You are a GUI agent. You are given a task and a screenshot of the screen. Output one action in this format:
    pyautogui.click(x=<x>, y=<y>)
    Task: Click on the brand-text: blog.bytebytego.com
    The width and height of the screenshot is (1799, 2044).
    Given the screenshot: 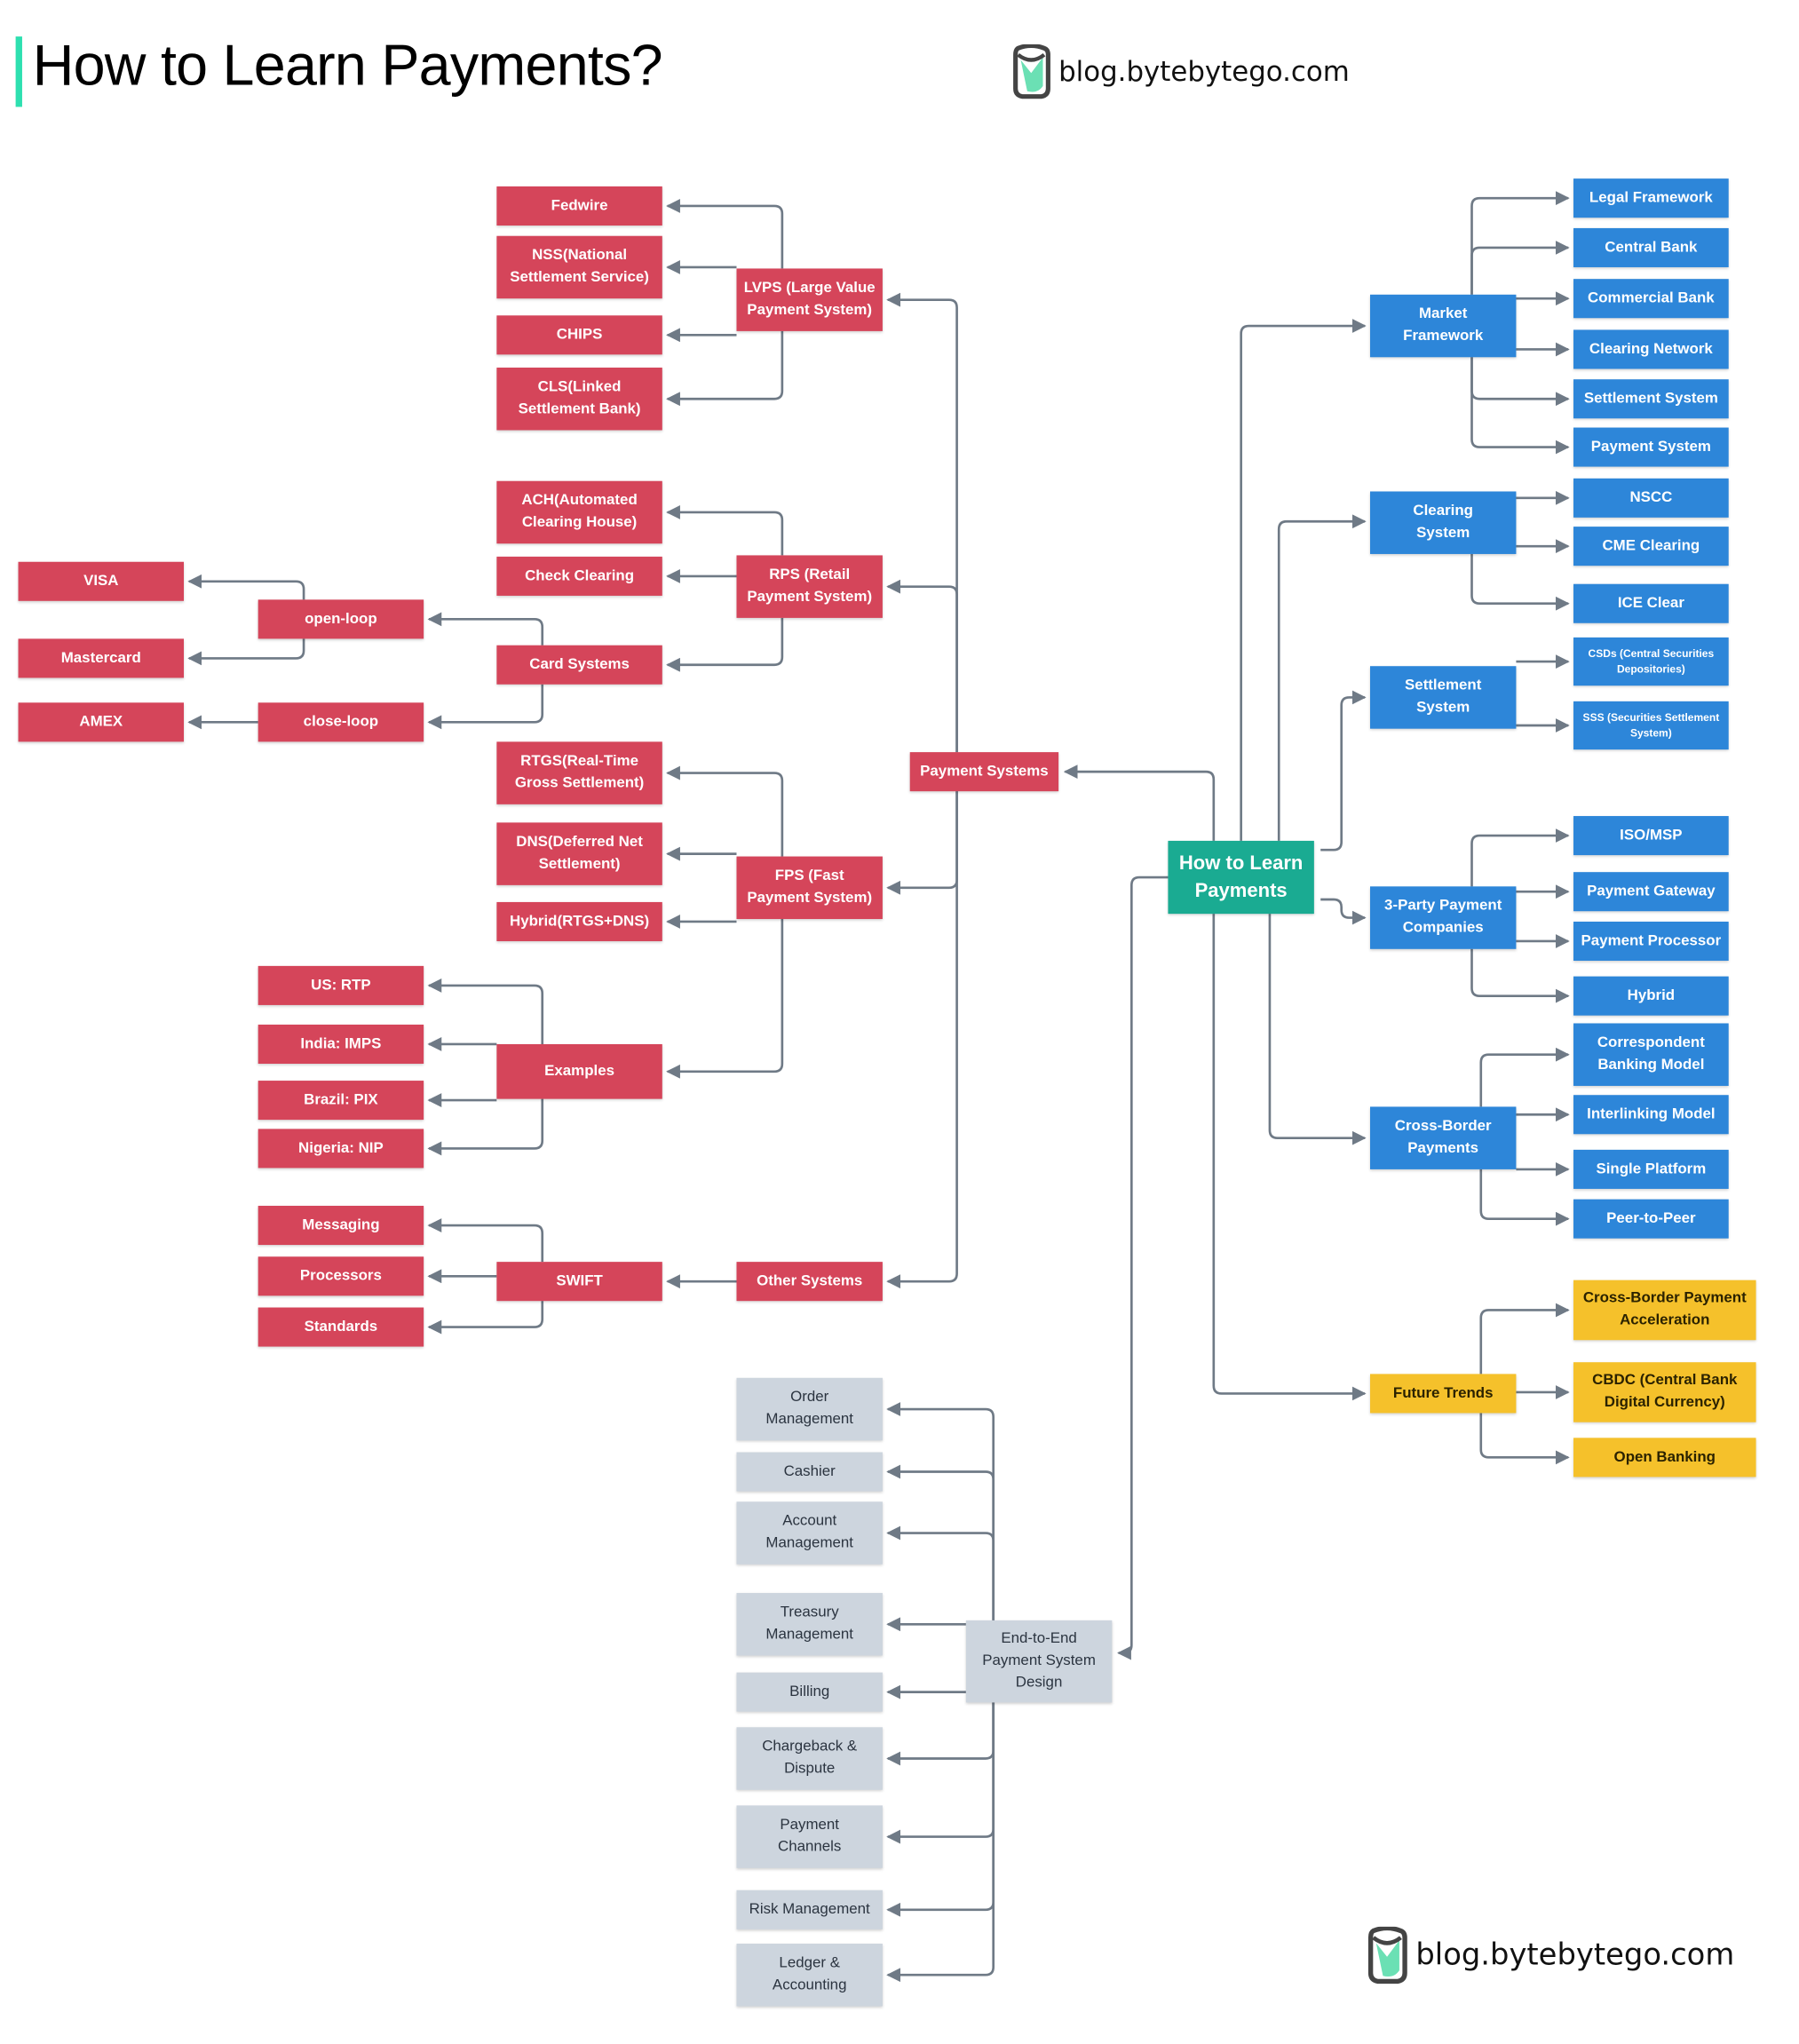 What is the action you would take?
    pyautogui.click(x=1575, y=1955)
    